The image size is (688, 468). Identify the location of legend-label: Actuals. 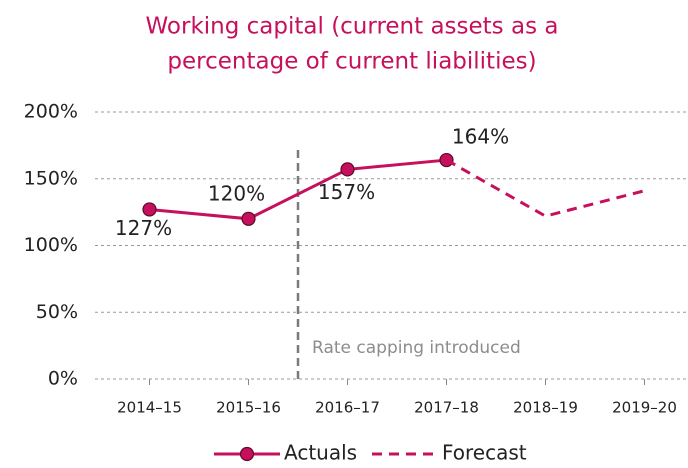
(320, 453).